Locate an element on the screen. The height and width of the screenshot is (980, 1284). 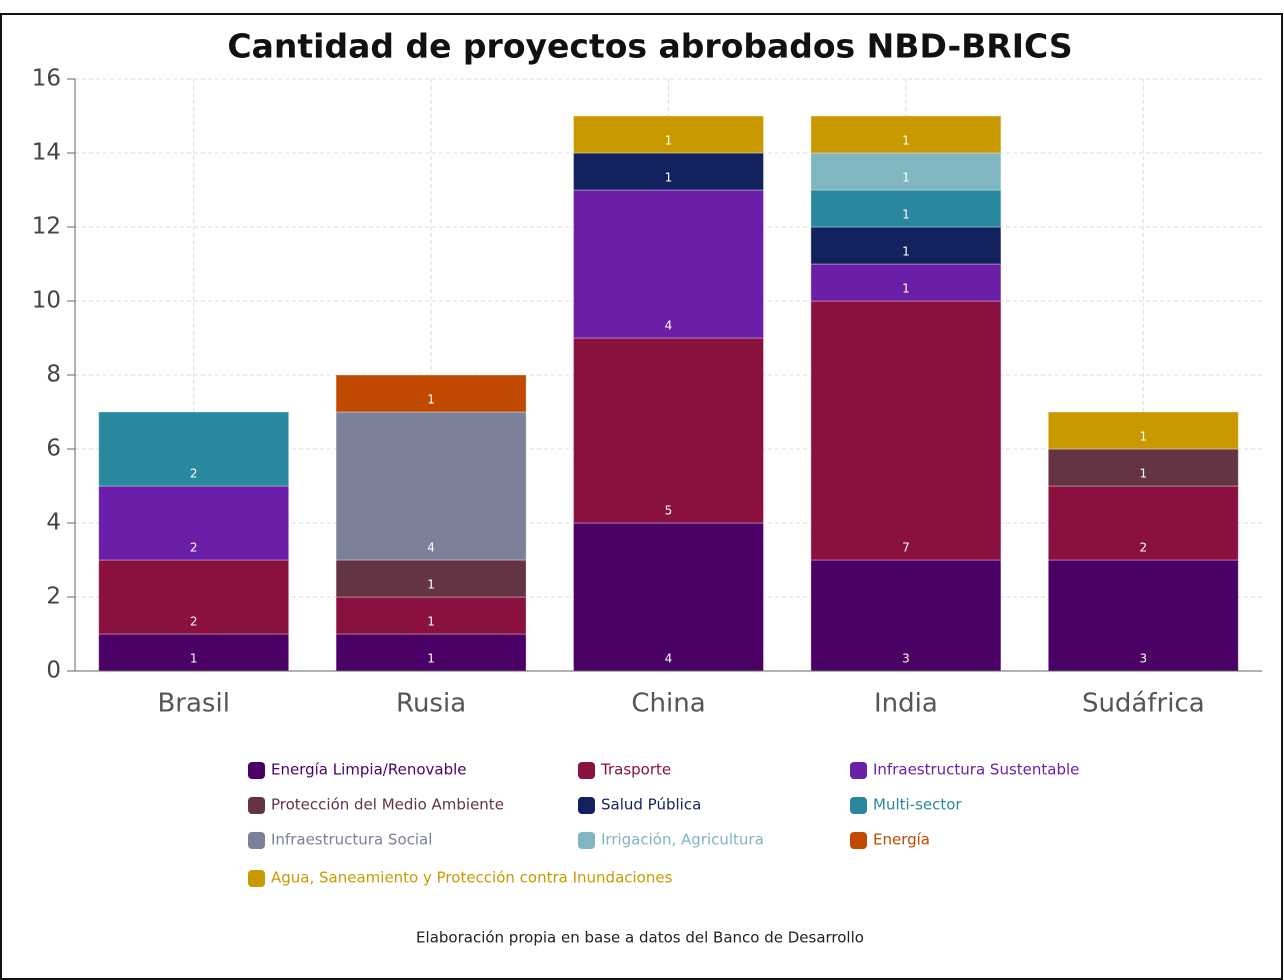
y-tick-label: 12 is located at coordinates (46, 227).